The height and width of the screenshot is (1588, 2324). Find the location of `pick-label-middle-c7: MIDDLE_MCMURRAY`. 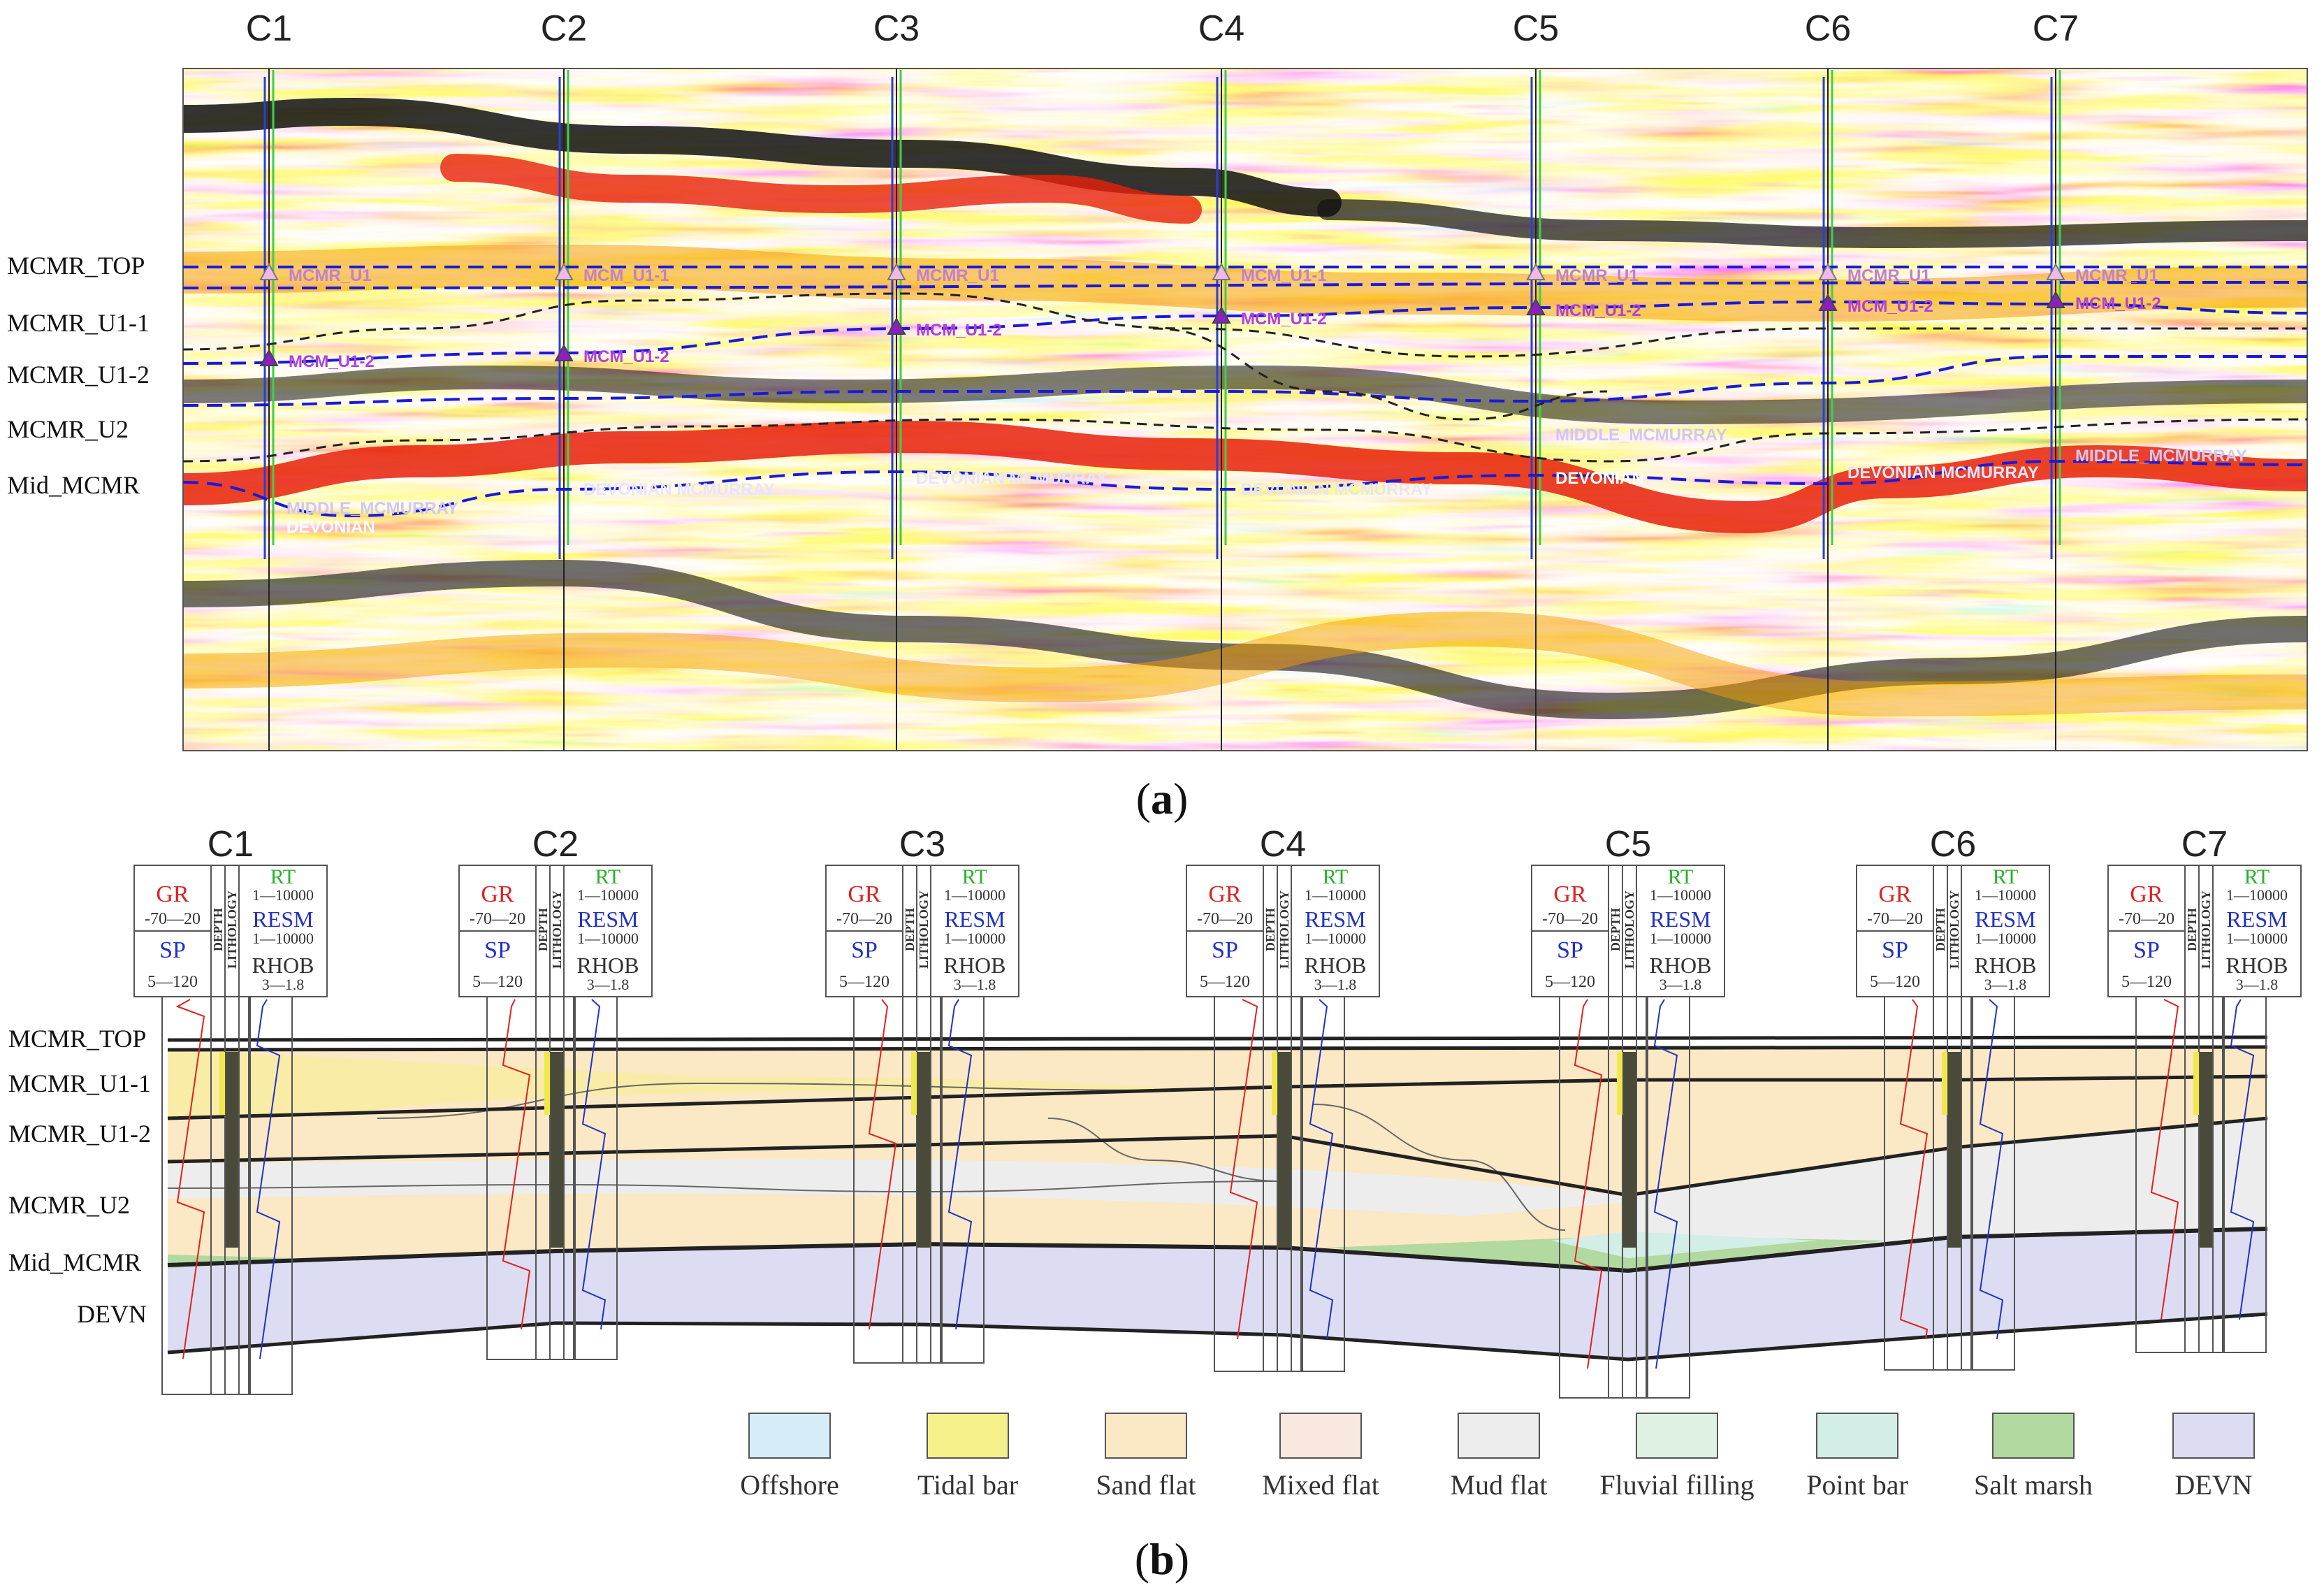

pick-label-middle-c7: MIDDLE_MCMURRAY is located at coordinates (2161, 456).